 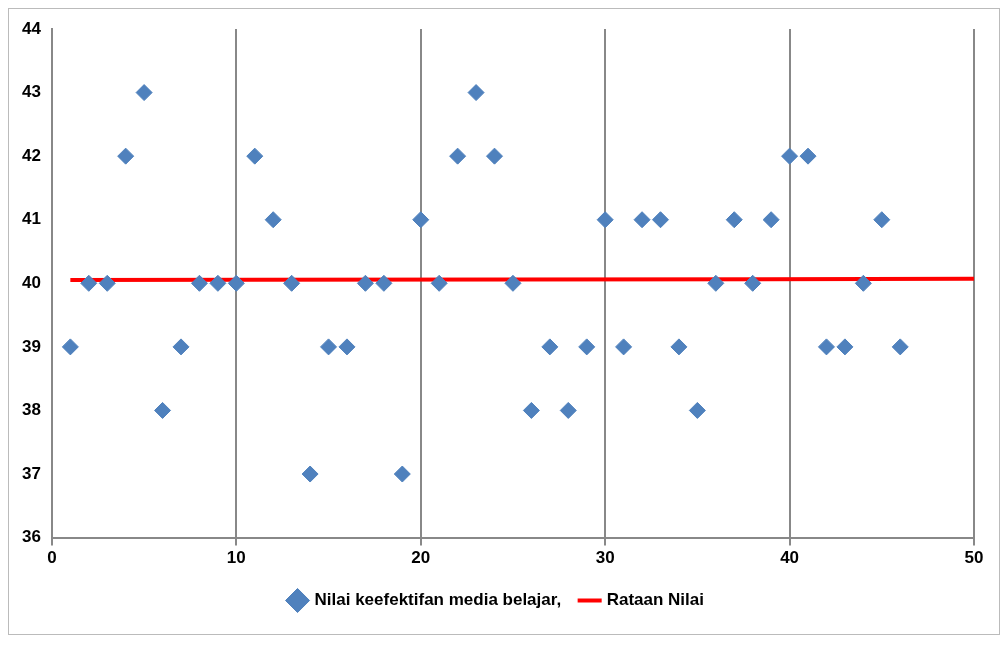 What do you see at coordinates (790, 558) in the screenshot?
I see `x-tick-label: 40` at bounding box center [790, 558].